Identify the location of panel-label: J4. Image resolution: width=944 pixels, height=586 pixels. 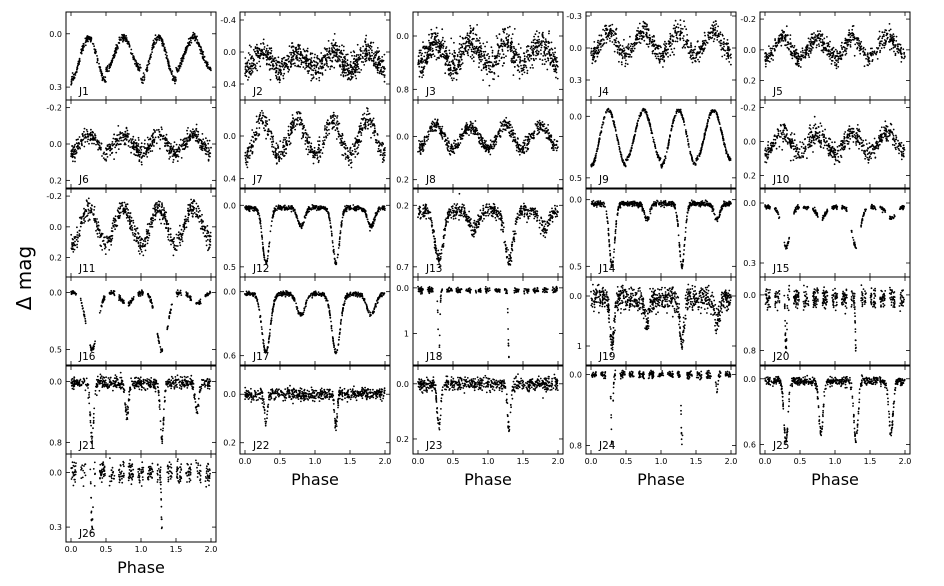
(603, 92).